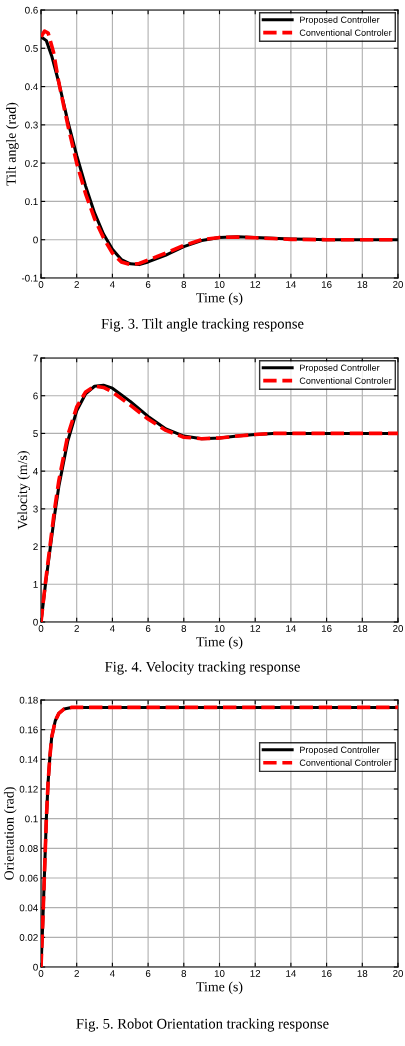 The width and height of the screenshot is (405, 1046). What do you see at coordinates (31, 163) in the screenshot?
I see `y-tick-label: 0.2` at bounding box center [31, 163].